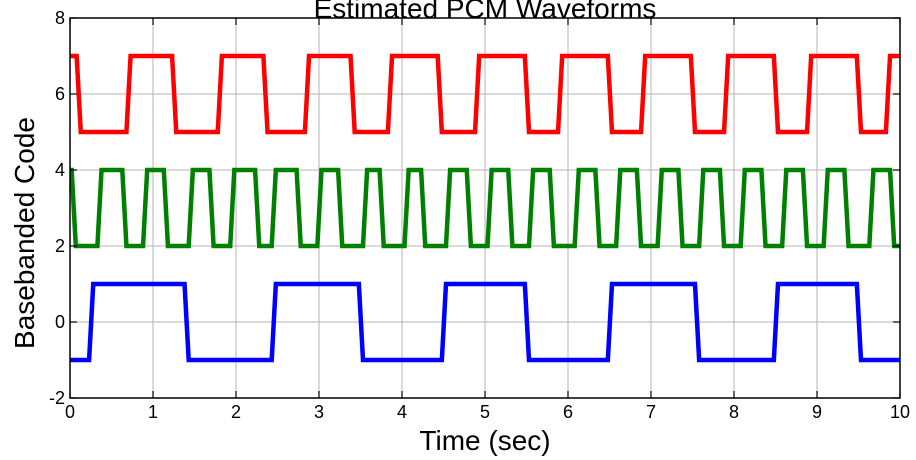 Image resolution: width=916 pixels, height=460 pixels. What do you see at coordinates (60, 94) in the screenshot?
I see `y-tick-label: 6` at bounding box center [60, 94].